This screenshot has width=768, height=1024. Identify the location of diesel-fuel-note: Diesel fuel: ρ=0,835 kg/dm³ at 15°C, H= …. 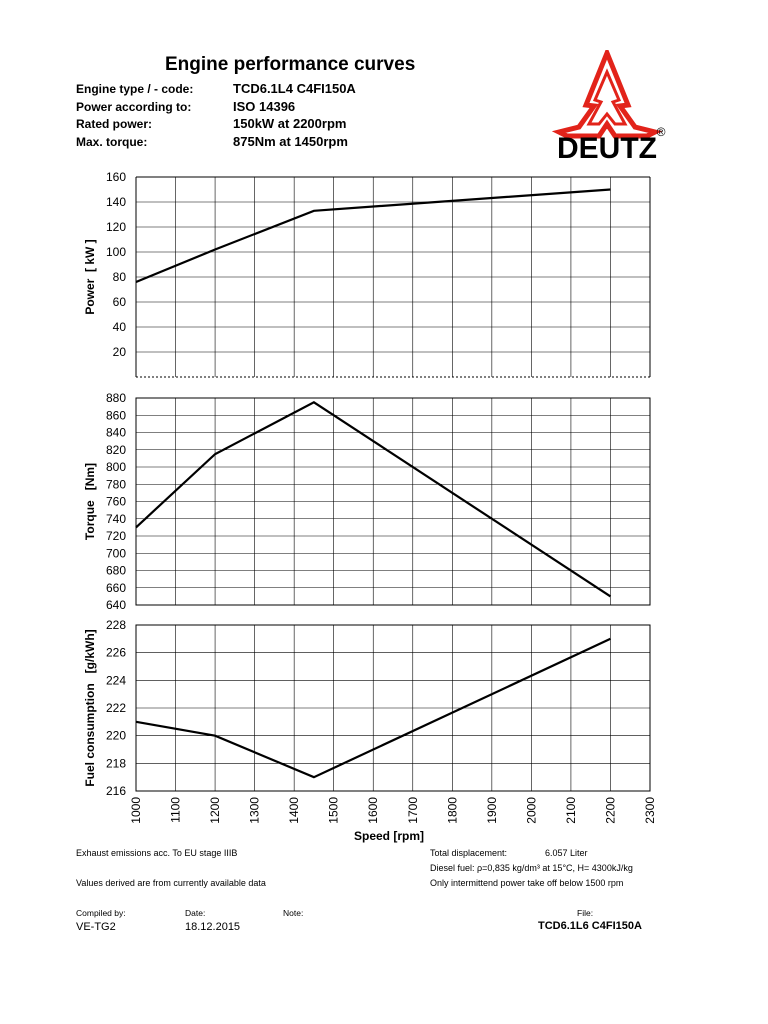
(531, 868).